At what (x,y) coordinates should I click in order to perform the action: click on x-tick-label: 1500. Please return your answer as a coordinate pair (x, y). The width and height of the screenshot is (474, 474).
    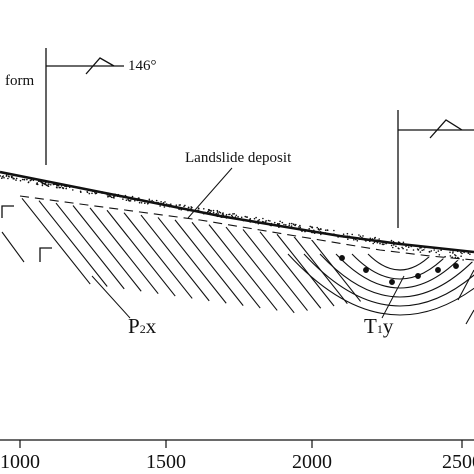
    Looking at the image, I should click on (166, 462).